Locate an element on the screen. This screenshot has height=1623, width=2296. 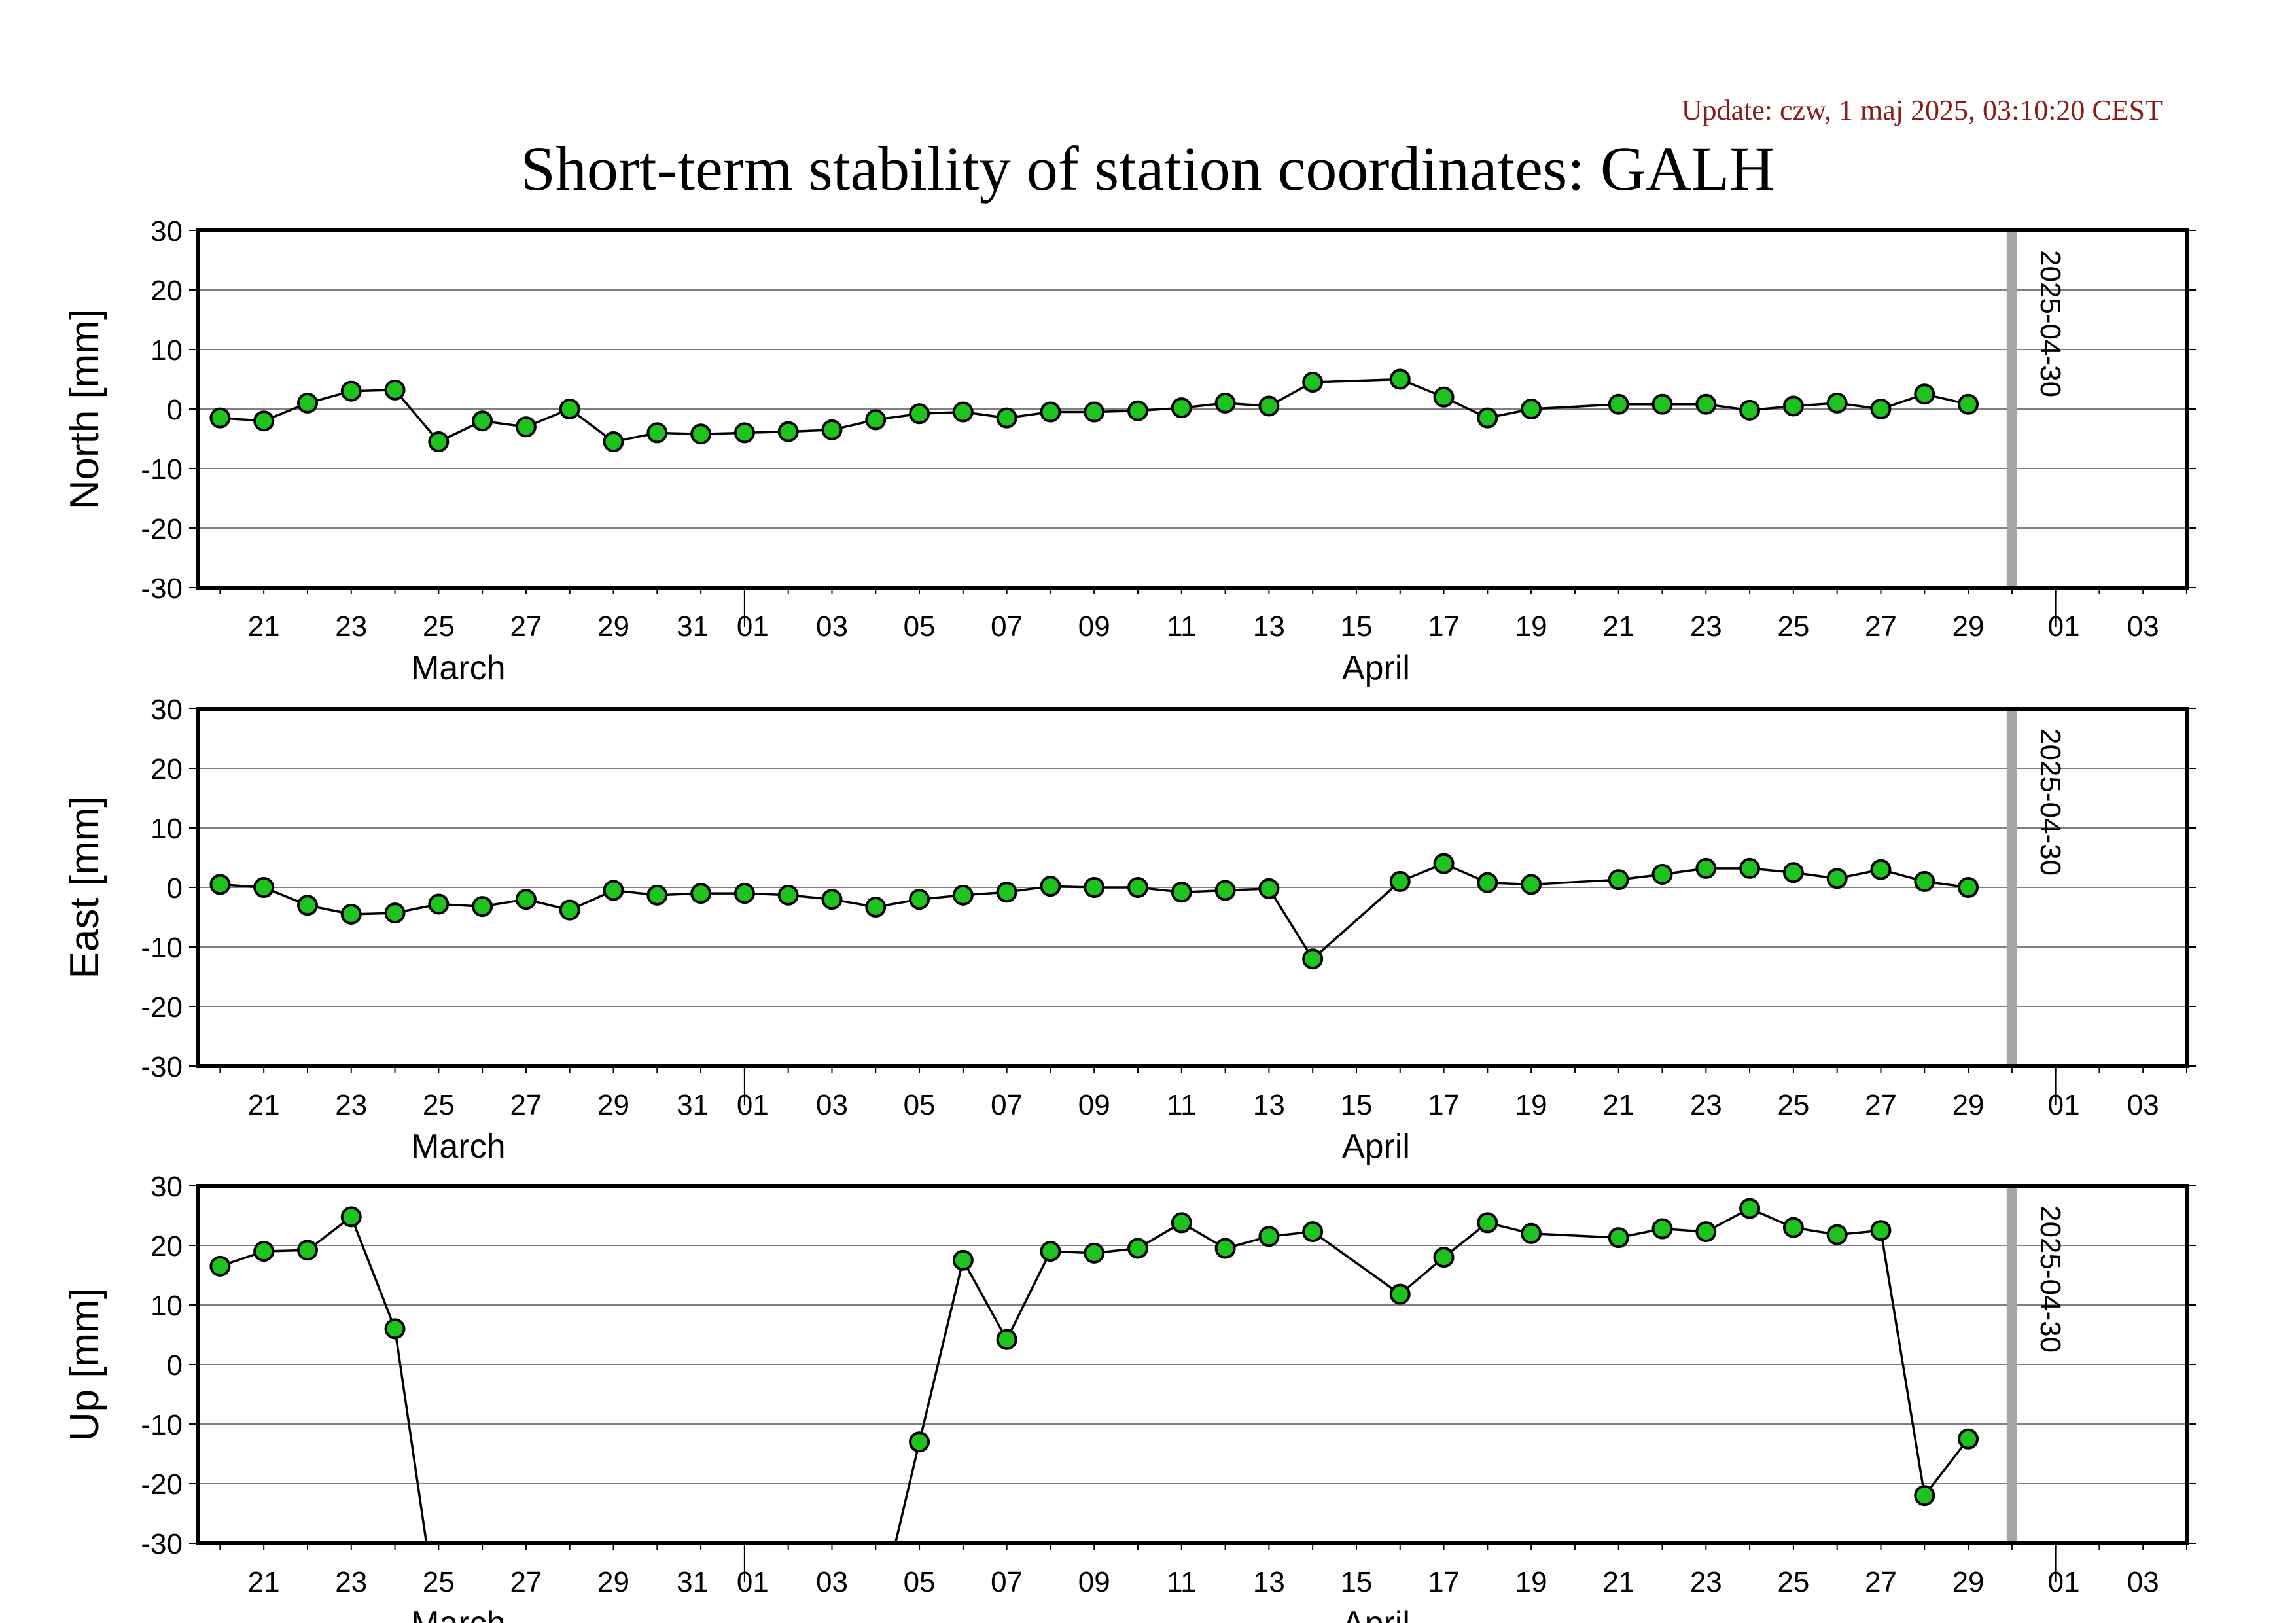
x-tick-label: 31 is located at coordinates (693, 1582).